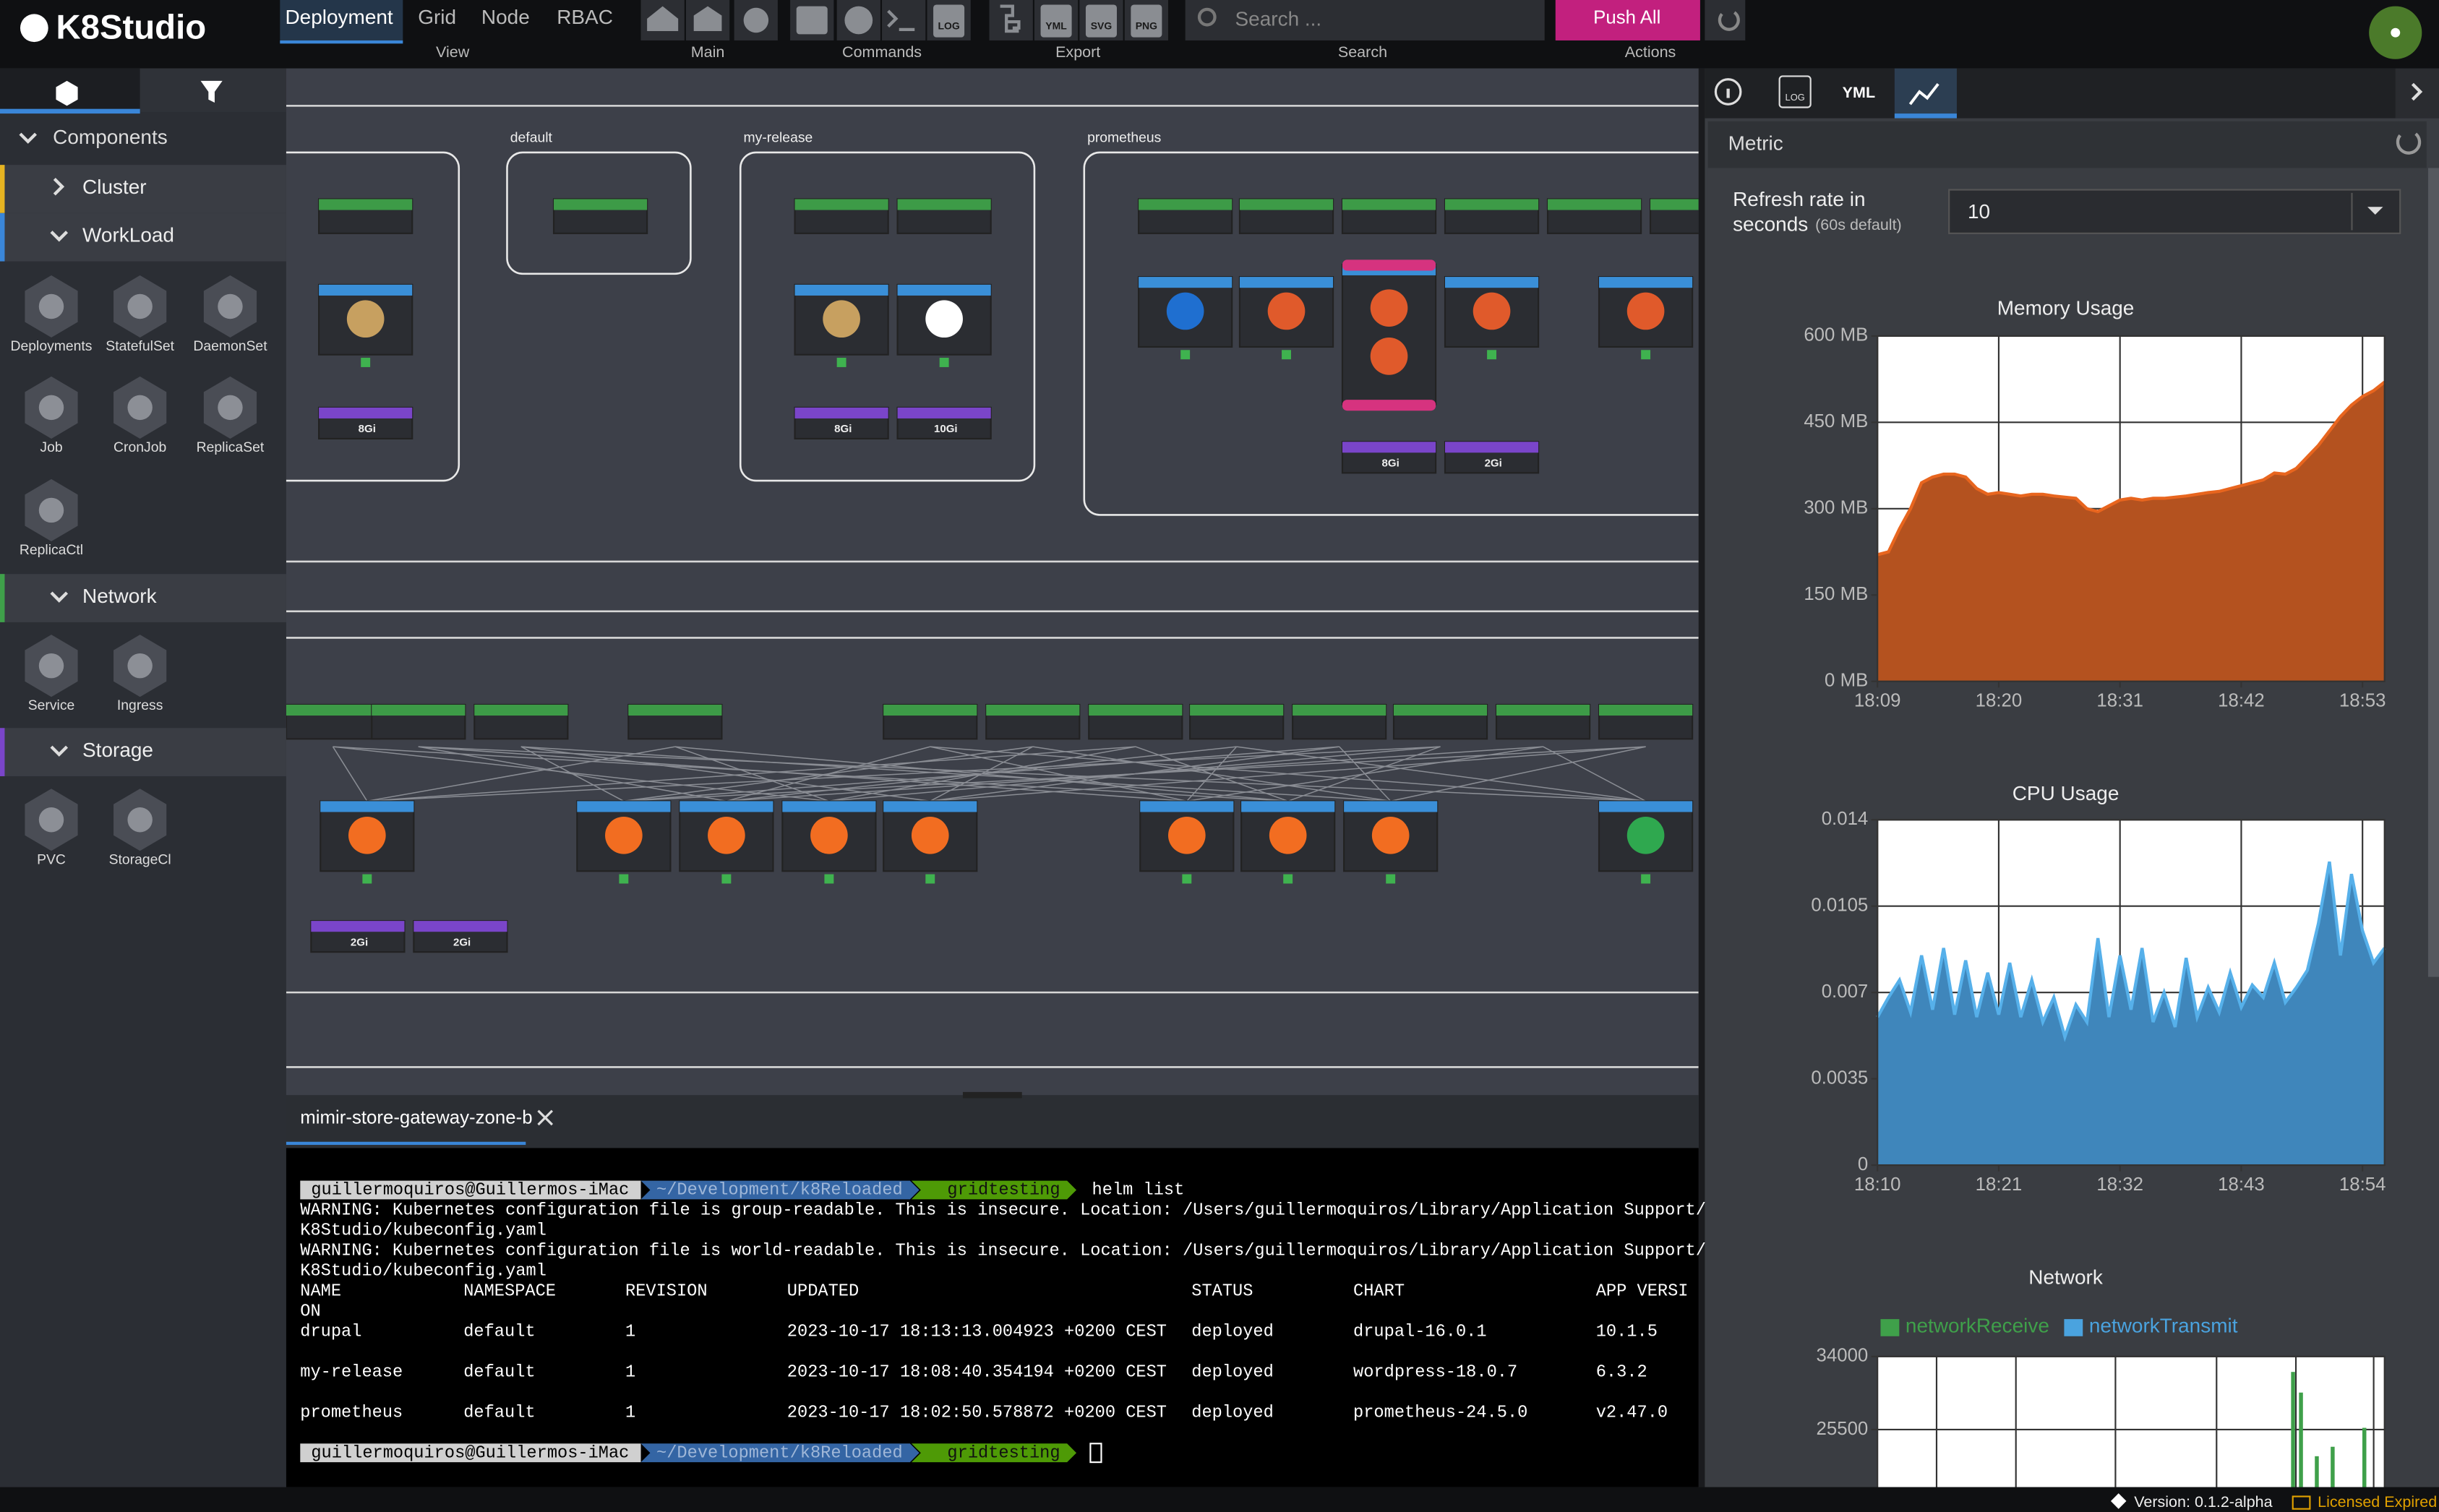  Describe the element at coordinates (2409, 143) in the screenshot. I see `reset-icon` at that location.